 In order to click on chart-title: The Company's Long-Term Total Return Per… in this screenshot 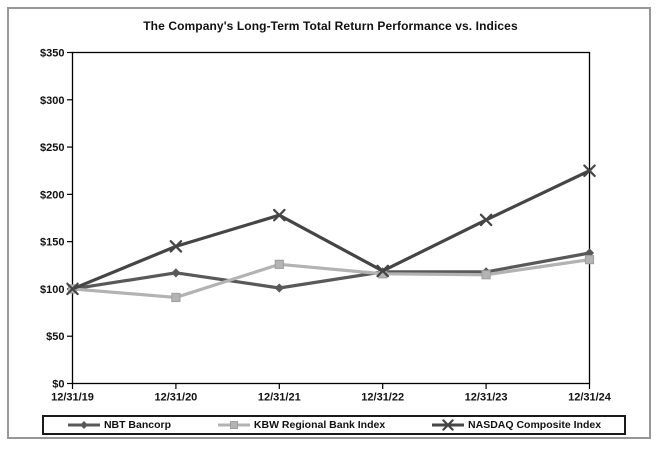, I will do `click(330, 26)`.